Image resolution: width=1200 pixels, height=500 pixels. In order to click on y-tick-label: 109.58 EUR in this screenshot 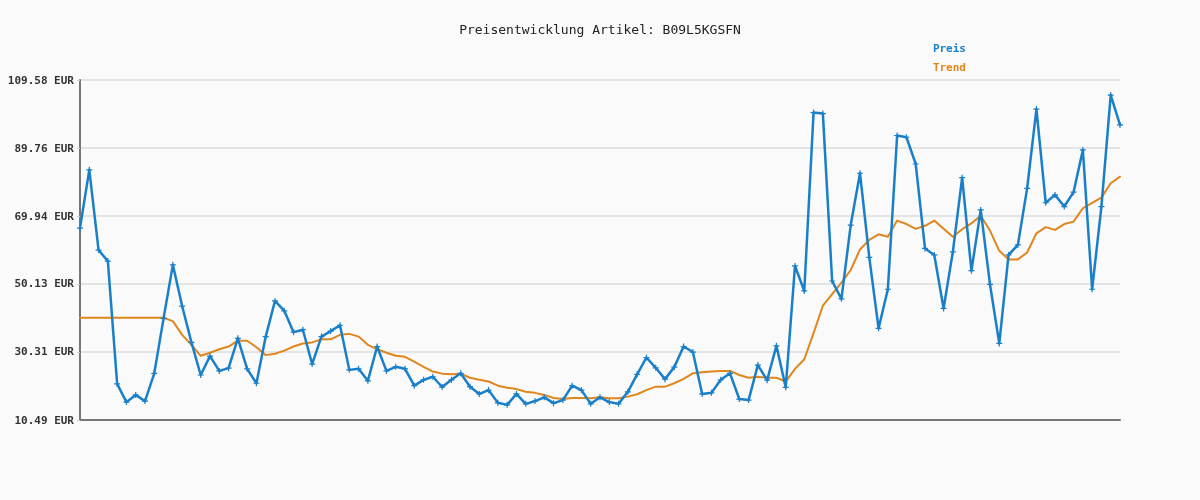, I will do `click(41, 80)`.